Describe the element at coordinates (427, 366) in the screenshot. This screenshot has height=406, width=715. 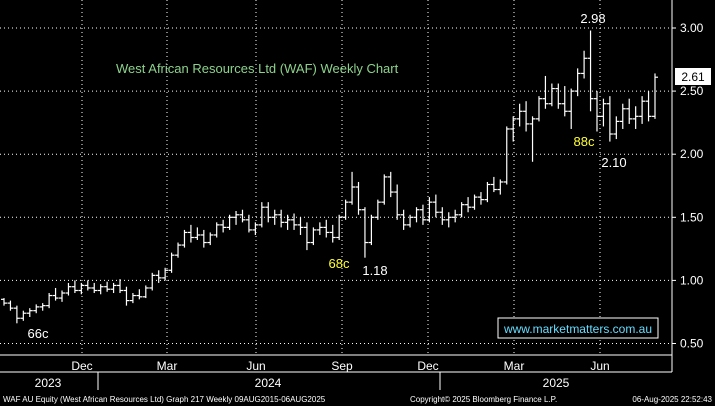
I see `month-tick-label: Dec` at that location.